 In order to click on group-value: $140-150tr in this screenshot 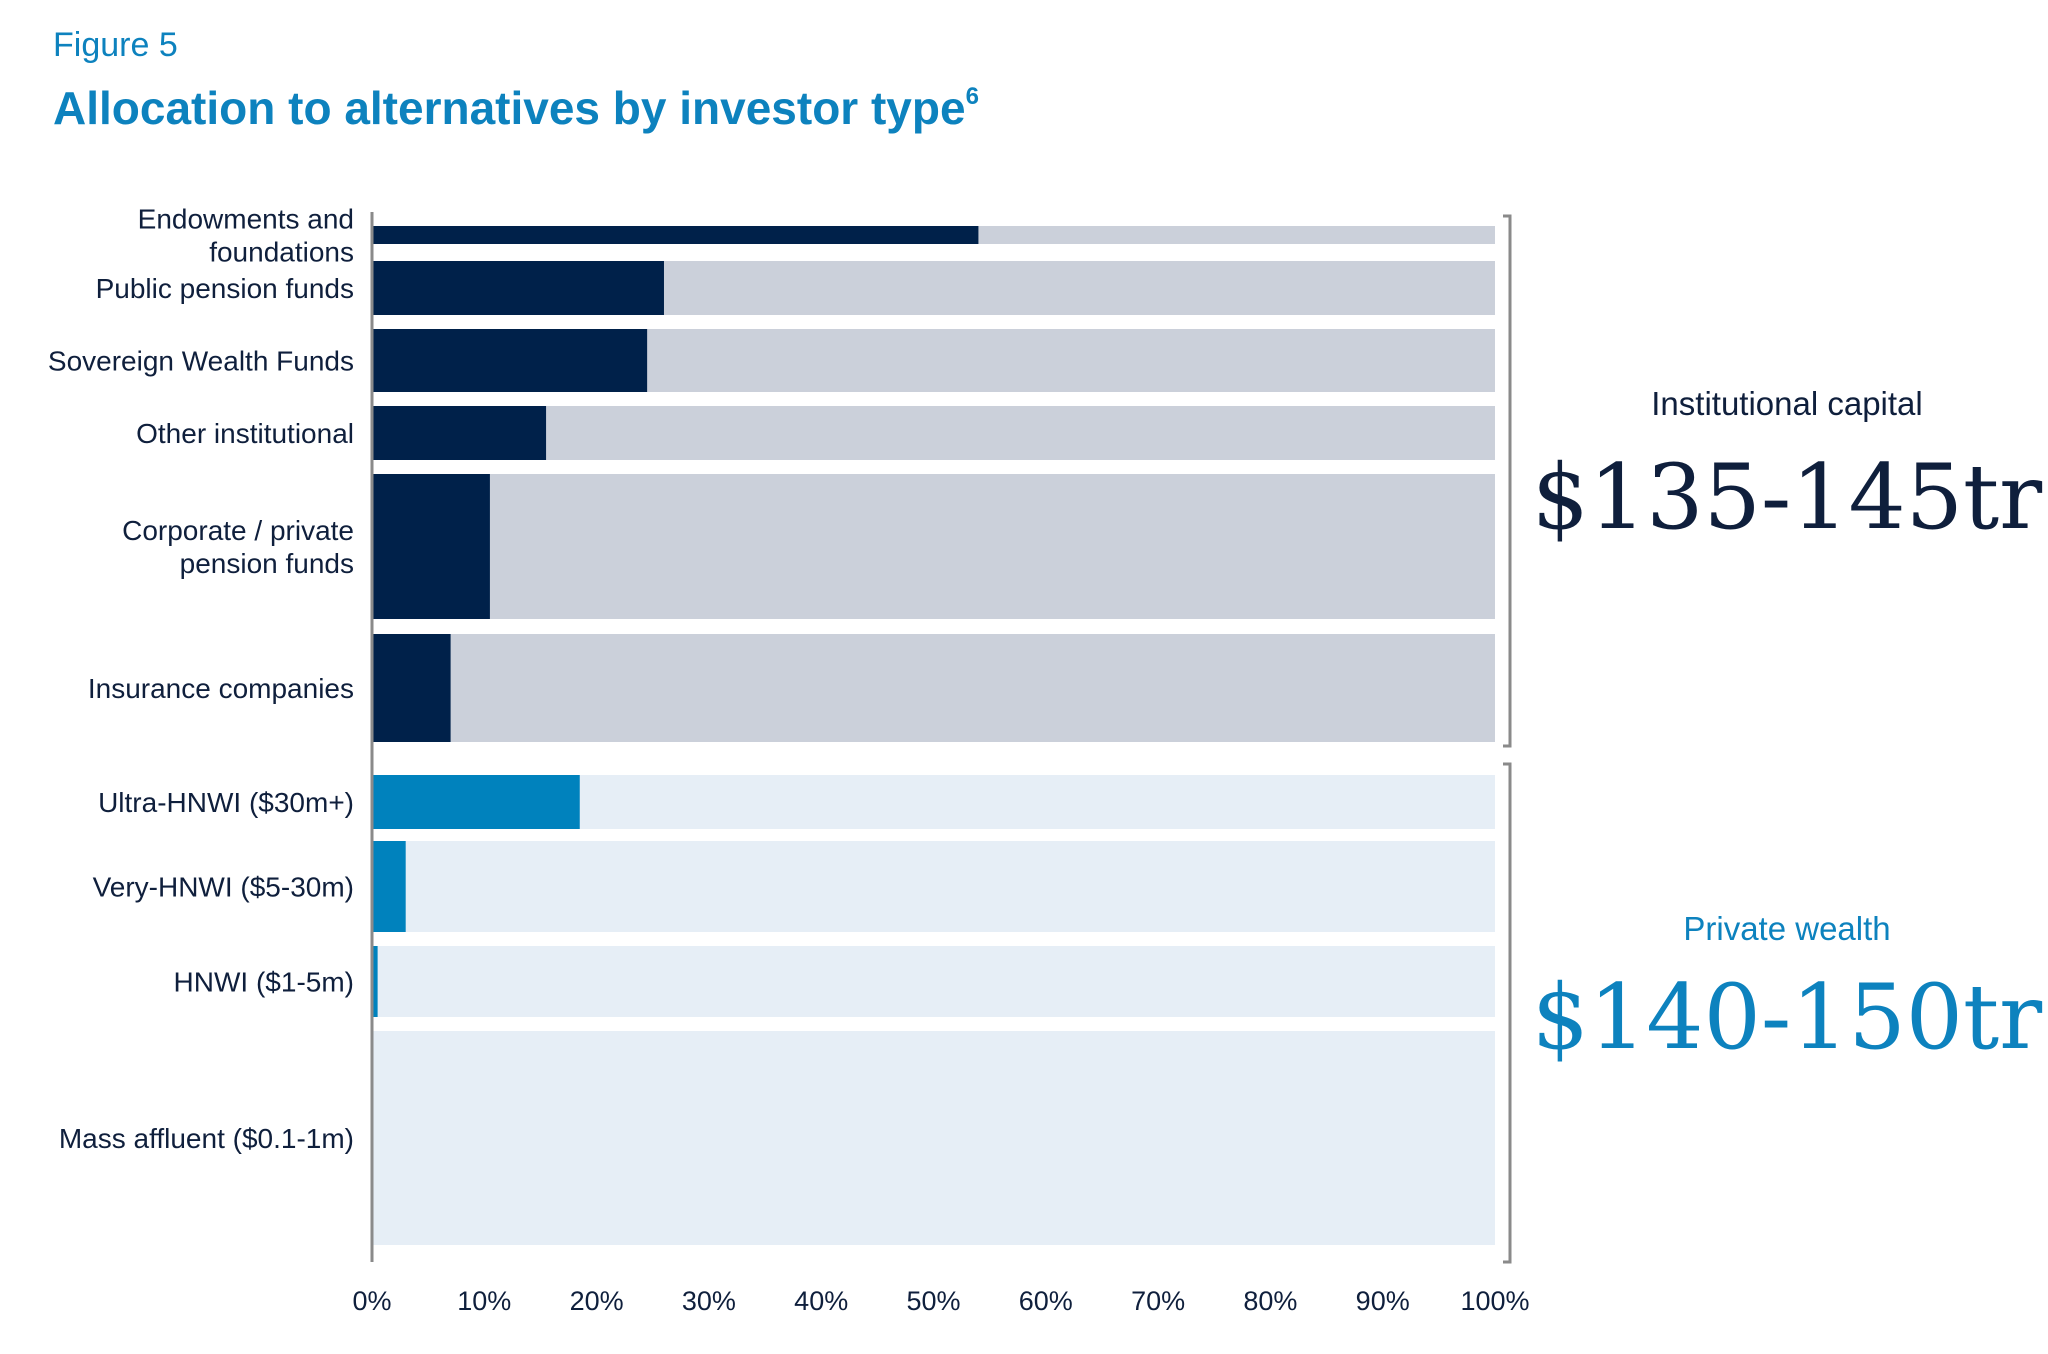, I will do `click(1787, 1017)`.